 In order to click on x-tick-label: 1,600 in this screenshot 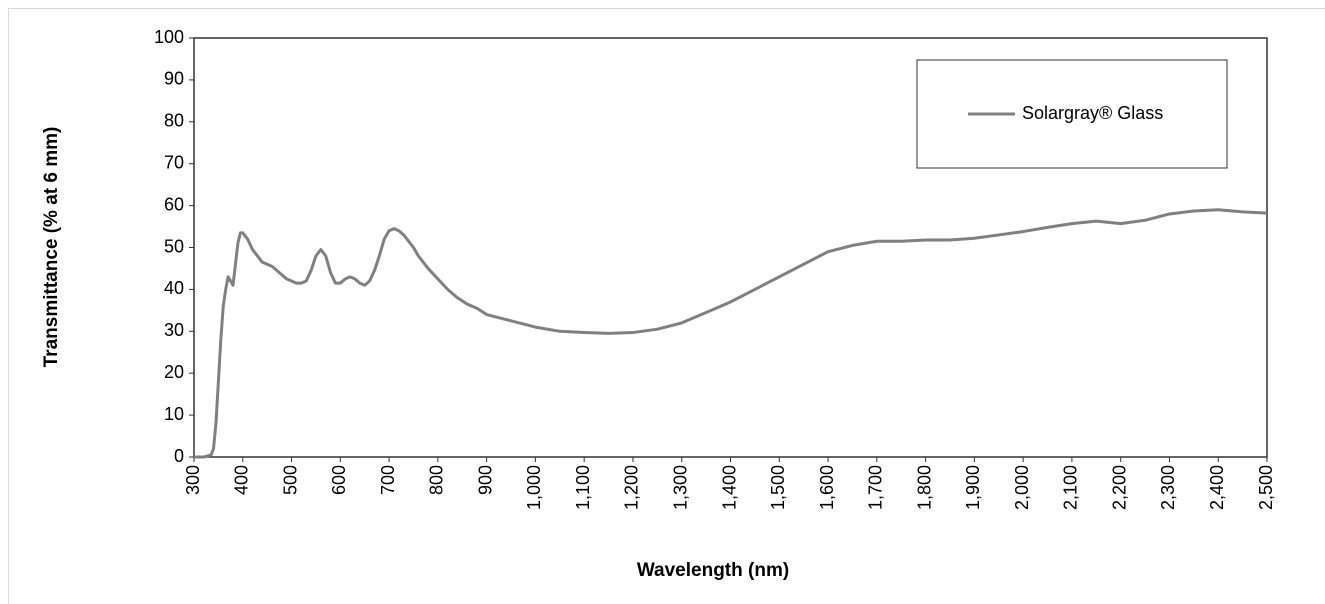, I will do `click(827, 487)`.